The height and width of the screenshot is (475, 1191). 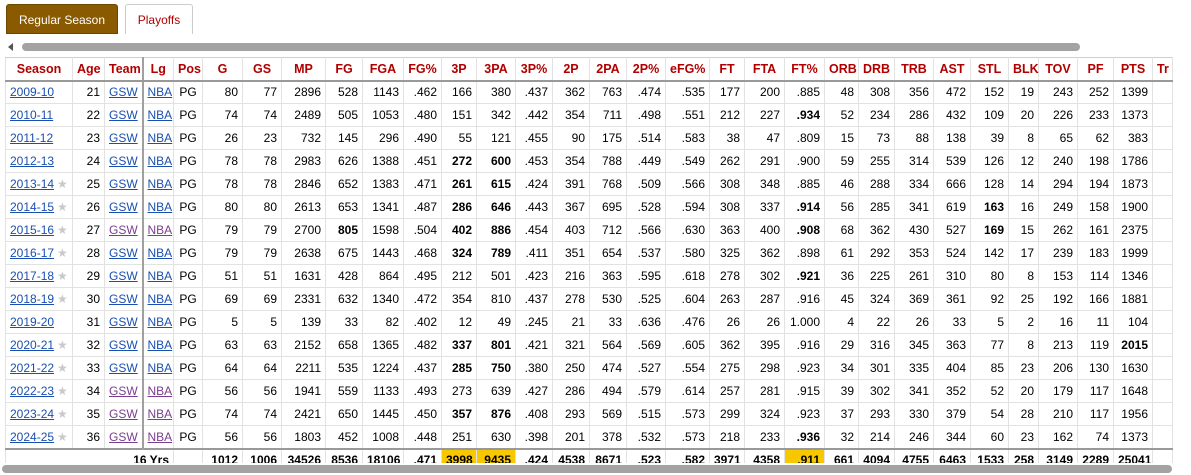 What do you see at coordinates (32, 138) in the screenshot?
I see `season-link: 2011-12` at bounding box center [32, 138].